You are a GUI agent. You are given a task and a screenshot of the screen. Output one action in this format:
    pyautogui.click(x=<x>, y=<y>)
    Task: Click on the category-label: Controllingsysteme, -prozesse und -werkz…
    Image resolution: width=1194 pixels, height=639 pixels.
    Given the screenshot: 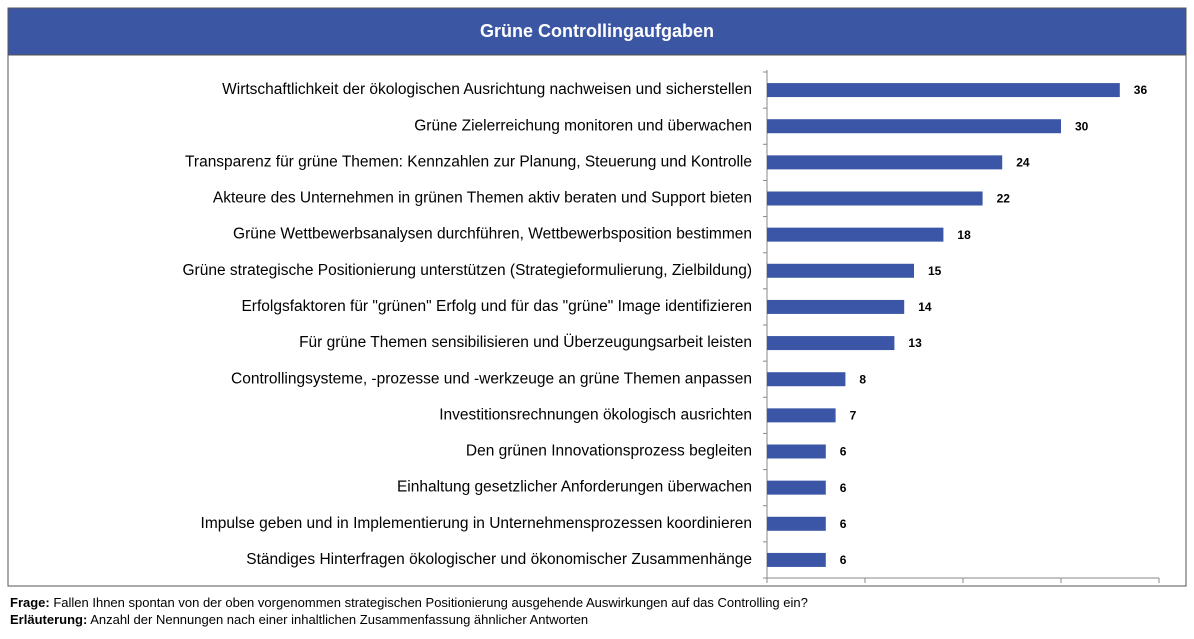 What is the action you would take?
    pyautogui.click(x=491, y=378)
    